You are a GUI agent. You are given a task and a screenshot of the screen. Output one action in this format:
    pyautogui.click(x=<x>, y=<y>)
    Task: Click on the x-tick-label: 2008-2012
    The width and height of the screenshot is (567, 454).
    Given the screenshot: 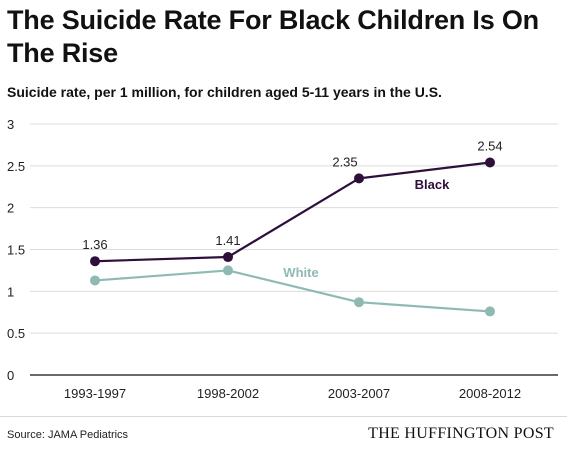 What is the action you would take?
    pyautogui.click(x=490, y=393)
    